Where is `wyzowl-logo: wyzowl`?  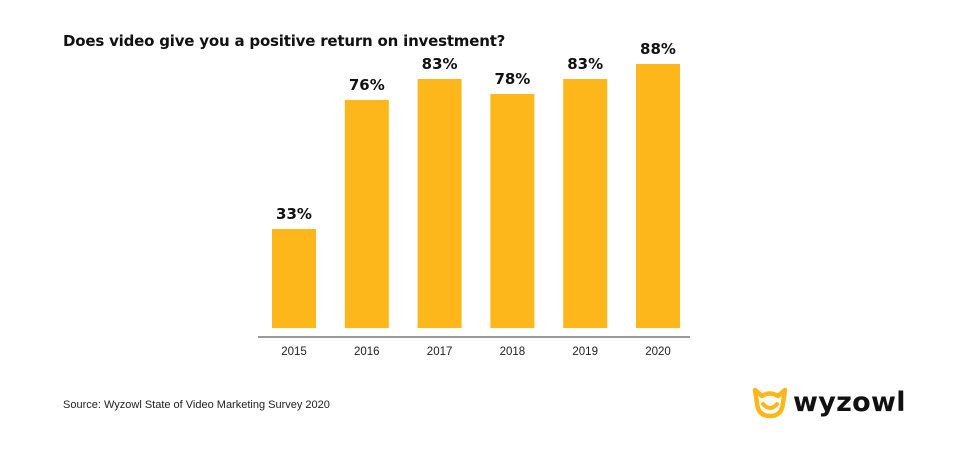 wyzowl-logo: wyzowl is located at coordinates (829, 402).